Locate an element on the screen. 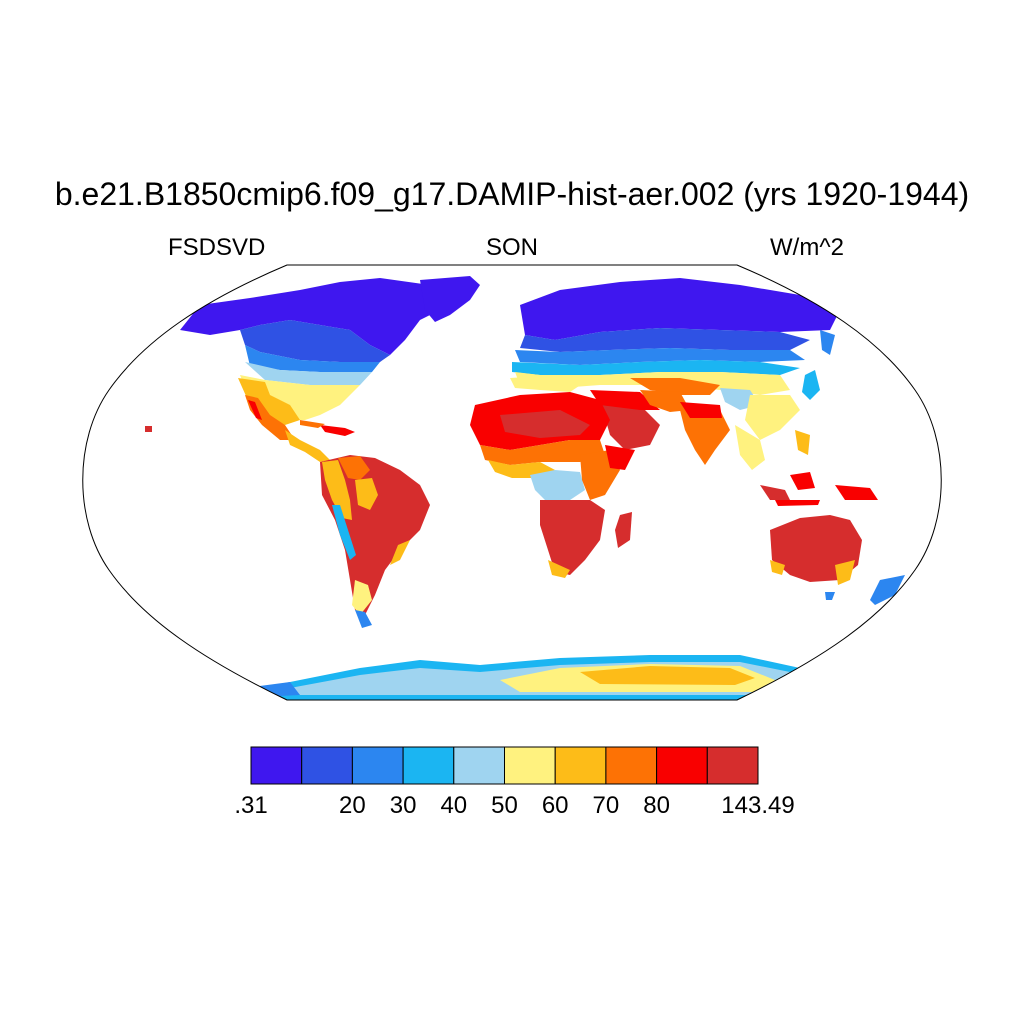 The image size is (1024, 1024). land-eurasia-mid is located at coordinates (660, 356).